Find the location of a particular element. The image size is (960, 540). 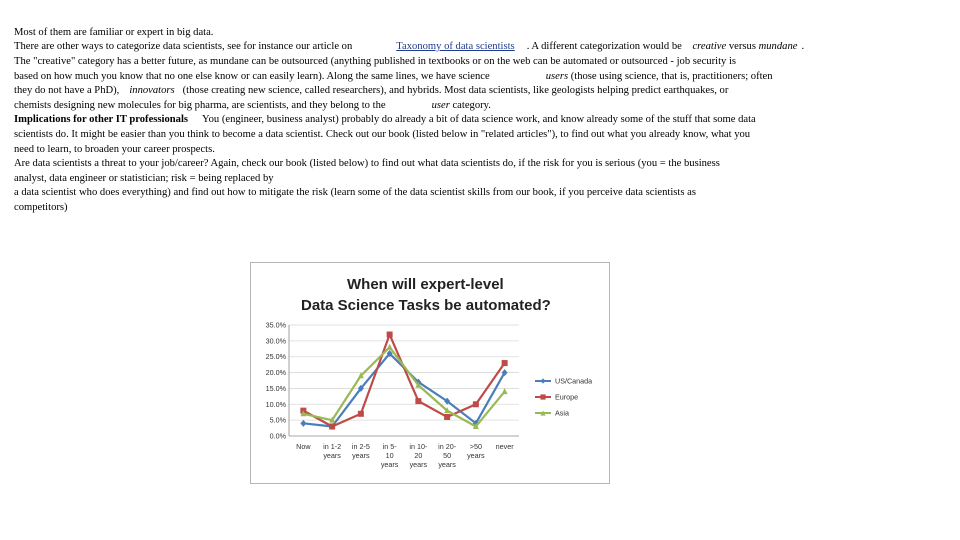

text-span: they do not have a PhD), is located at coordinates (67, 90).